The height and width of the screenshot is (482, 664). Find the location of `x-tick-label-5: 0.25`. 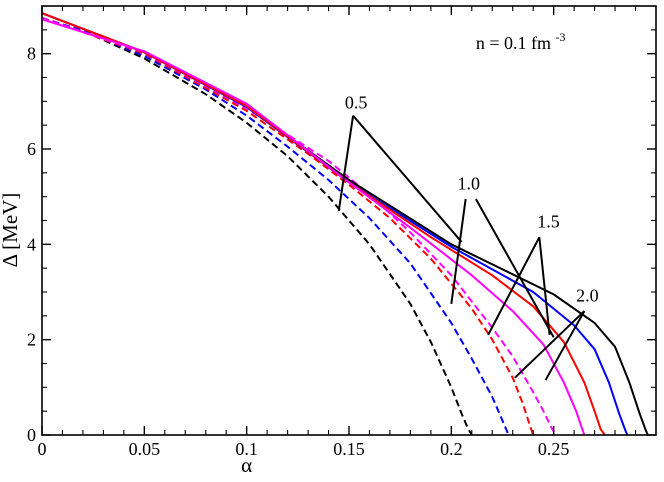

x-tick-label-5: 0.25 is located at coordinates (554, 449).